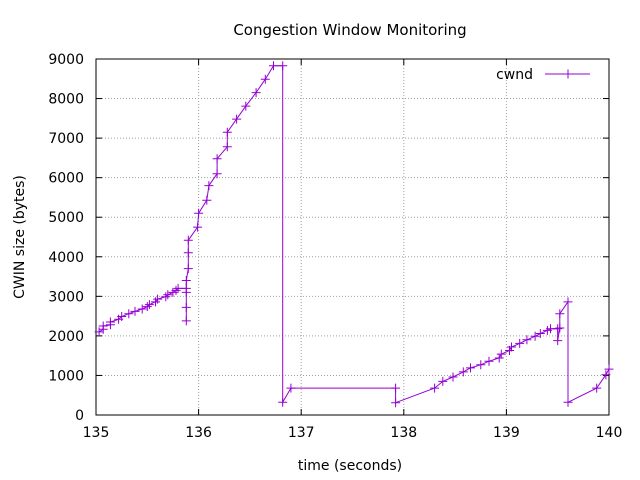 This screenshot has height=480, width=640. Describe the element at coordinates (66, 100) in the screenshot. I see `y-tick-label-8000: 8000` at that location.